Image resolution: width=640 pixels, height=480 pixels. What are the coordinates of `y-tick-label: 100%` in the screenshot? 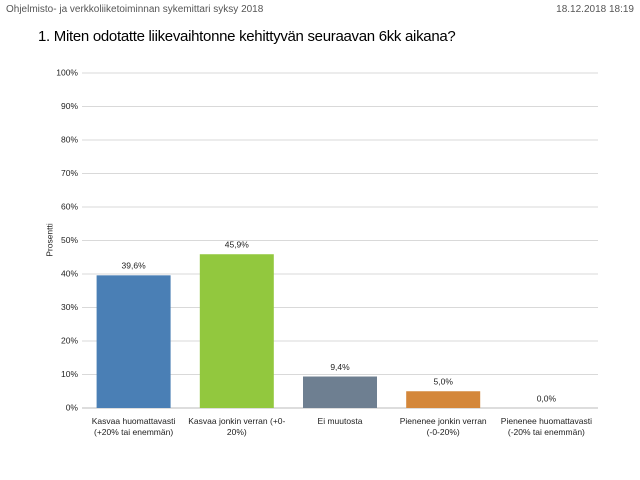 It's located at (67, 72).